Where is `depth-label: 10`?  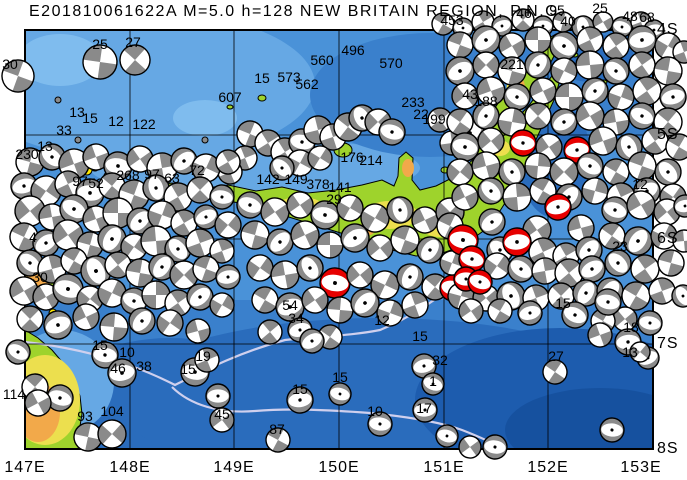
depth-label: 10 is located at coordinates (127, 352).